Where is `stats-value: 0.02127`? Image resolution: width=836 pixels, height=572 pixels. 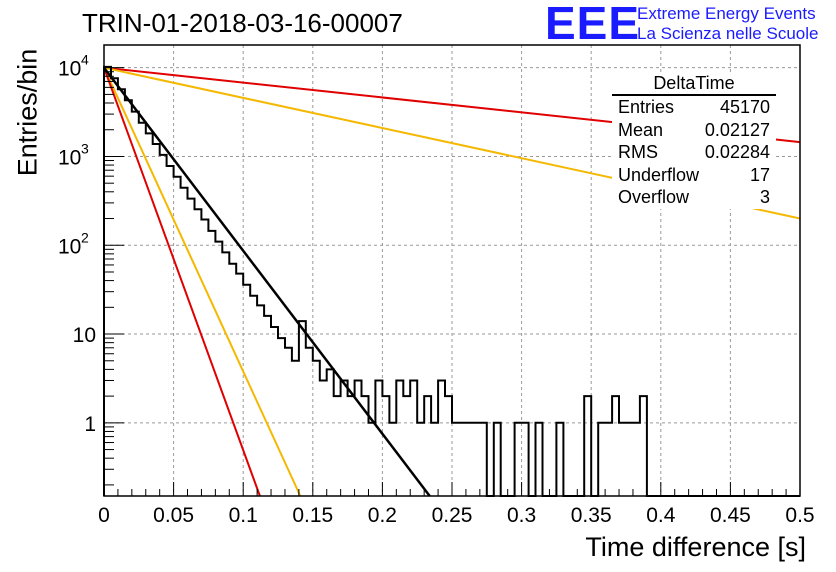
stats-value: 0.02127 is located at coordinates (737, 129).